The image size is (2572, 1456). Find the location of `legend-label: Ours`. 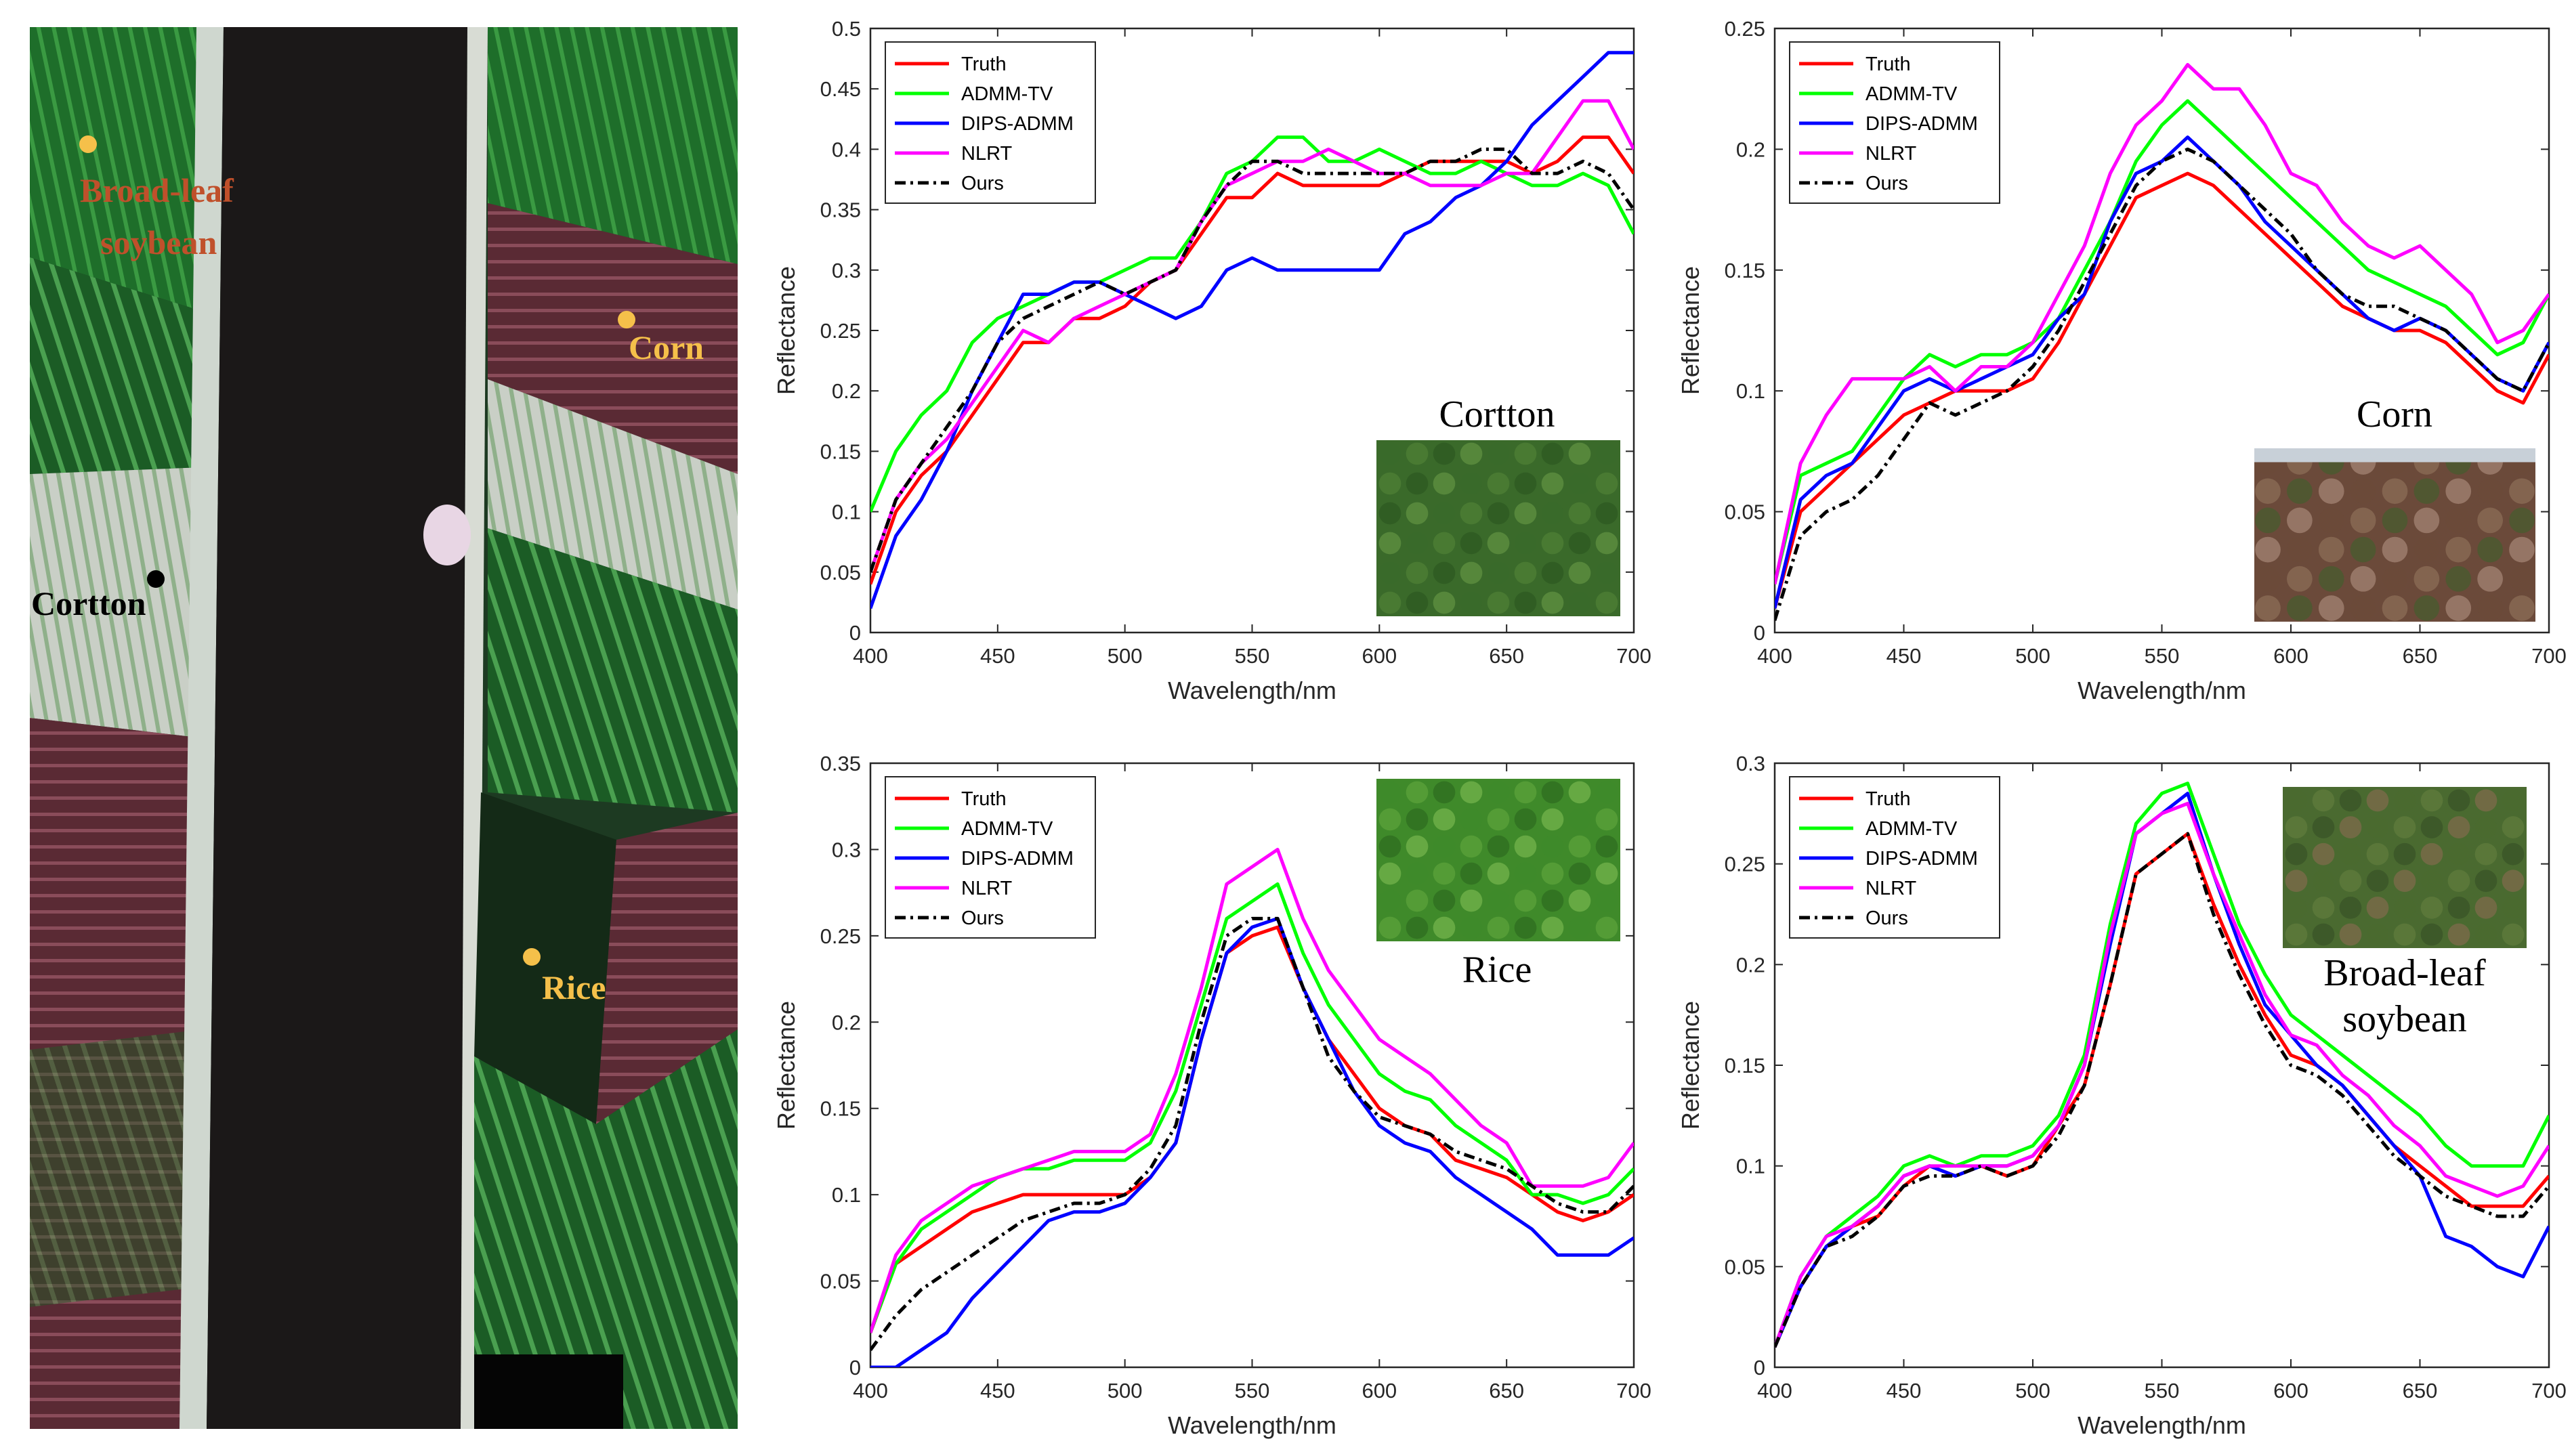

legend-label: Ours is located at coordinates (1886, 183).